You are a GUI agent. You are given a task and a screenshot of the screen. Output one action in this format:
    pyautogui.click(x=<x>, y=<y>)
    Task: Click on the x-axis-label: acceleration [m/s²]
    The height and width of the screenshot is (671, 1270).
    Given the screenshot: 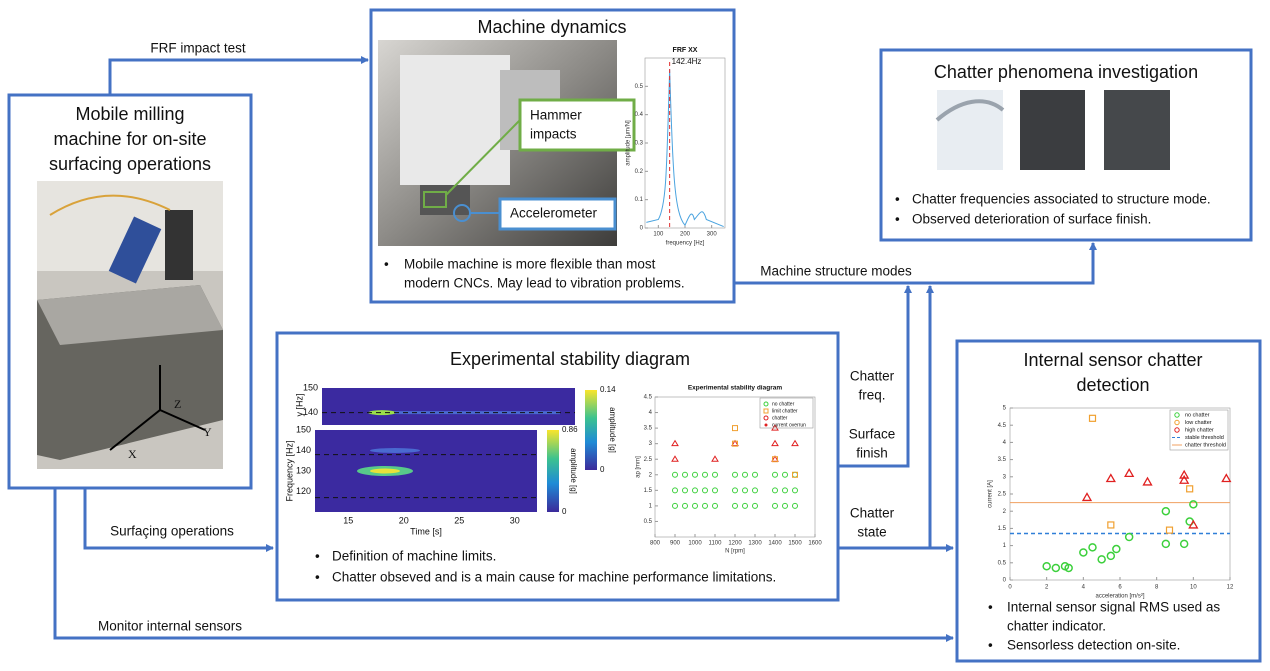 What is the action you would take?
    pyautogui.click(x=1119, y=597)
    